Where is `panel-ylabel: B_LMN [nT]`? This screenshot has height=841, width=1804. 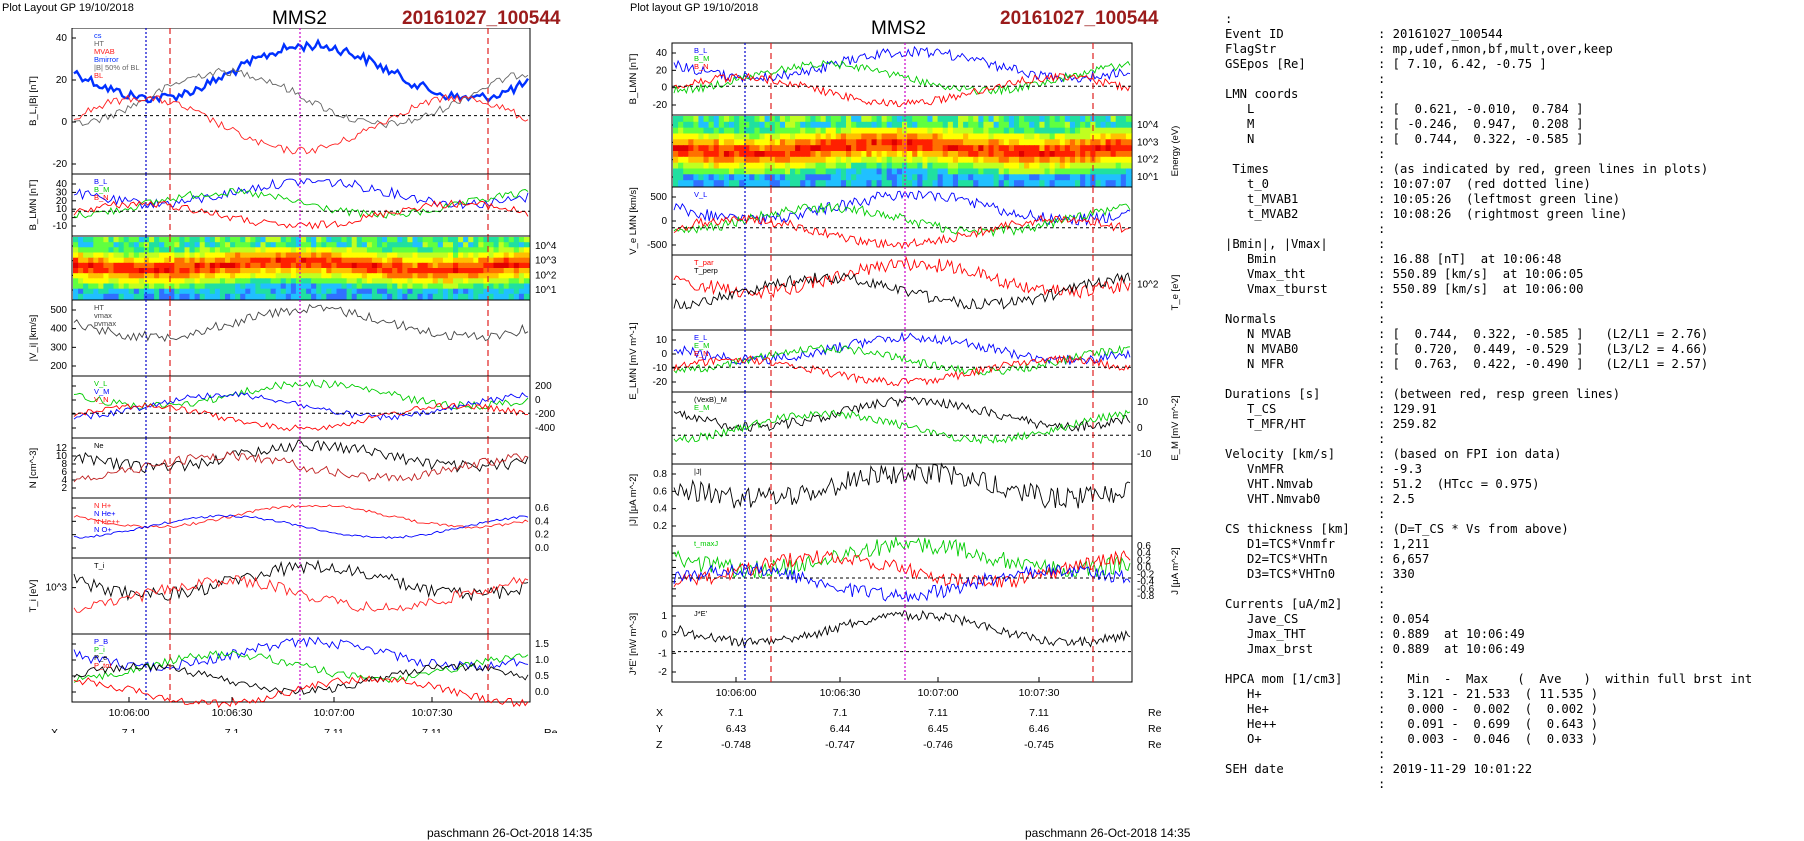
panel-ylabel: B_LMN [nT] is located at coordinates (633, 79).